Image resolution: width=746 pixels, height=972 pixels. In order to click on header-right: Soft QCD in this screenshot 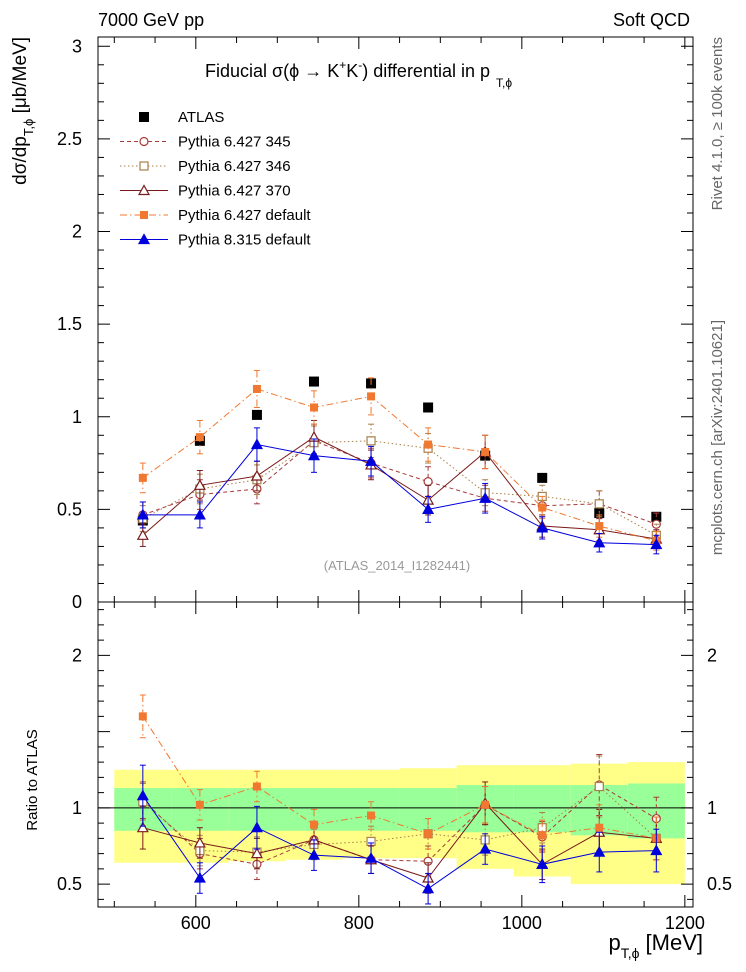, I will do `click(651, 20)`.